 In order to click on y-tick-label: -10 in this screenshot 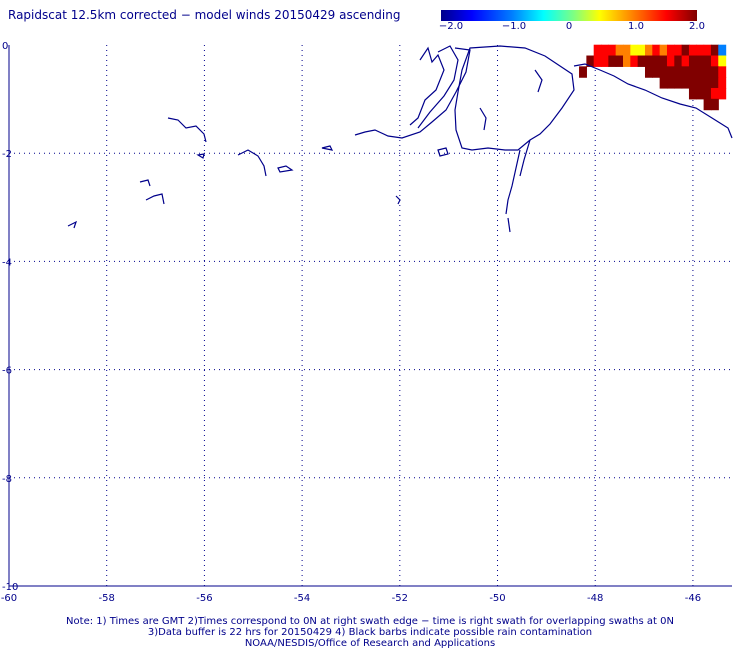, I will do `click(10, 587)`.